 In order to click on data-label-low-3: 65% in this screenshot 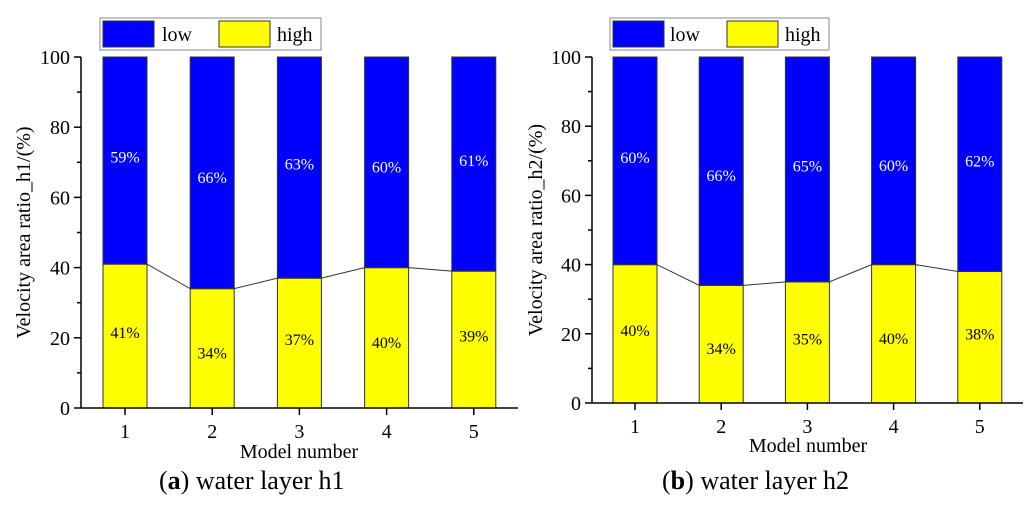, I will do `click(807, 166)`.